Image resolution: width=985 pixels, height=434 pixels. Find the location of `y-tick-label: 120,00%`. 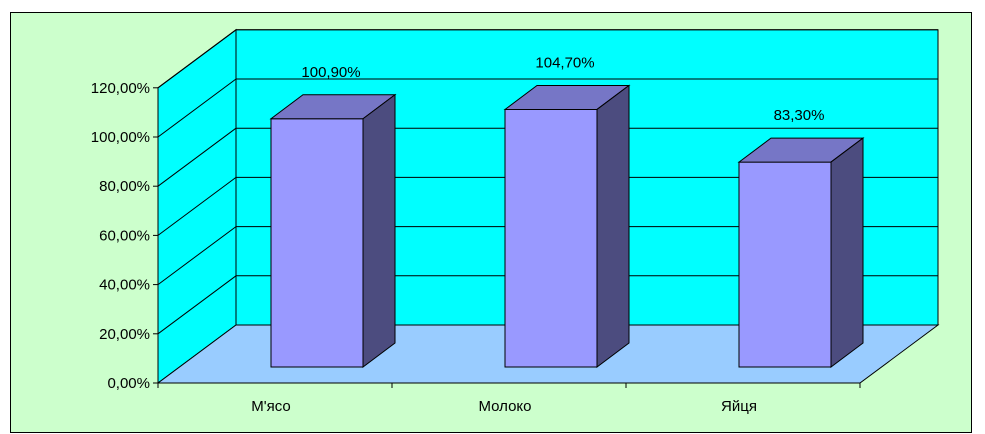

y-tick-label: 120,00% is located at coordinates (120, 88).